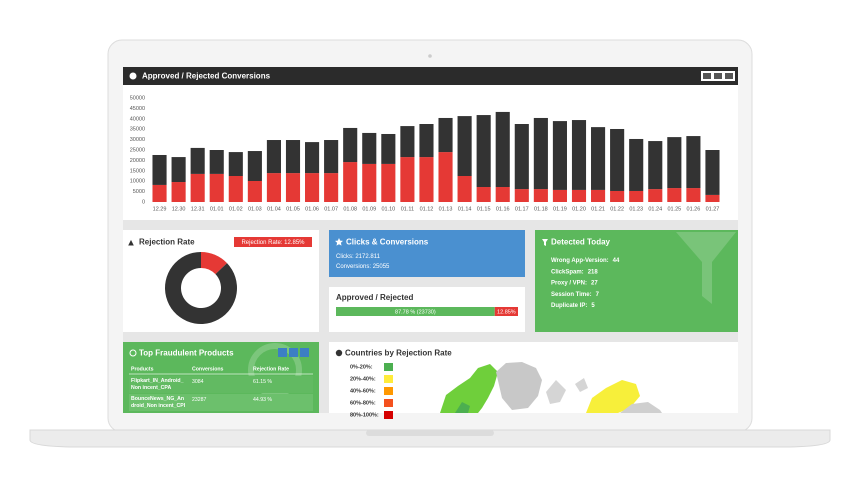 The width and height of the screenshot is (860, 479). Describe the element at coordinates (143, 202) in the screenshot. I see `y-tick-label: 0` at that location.